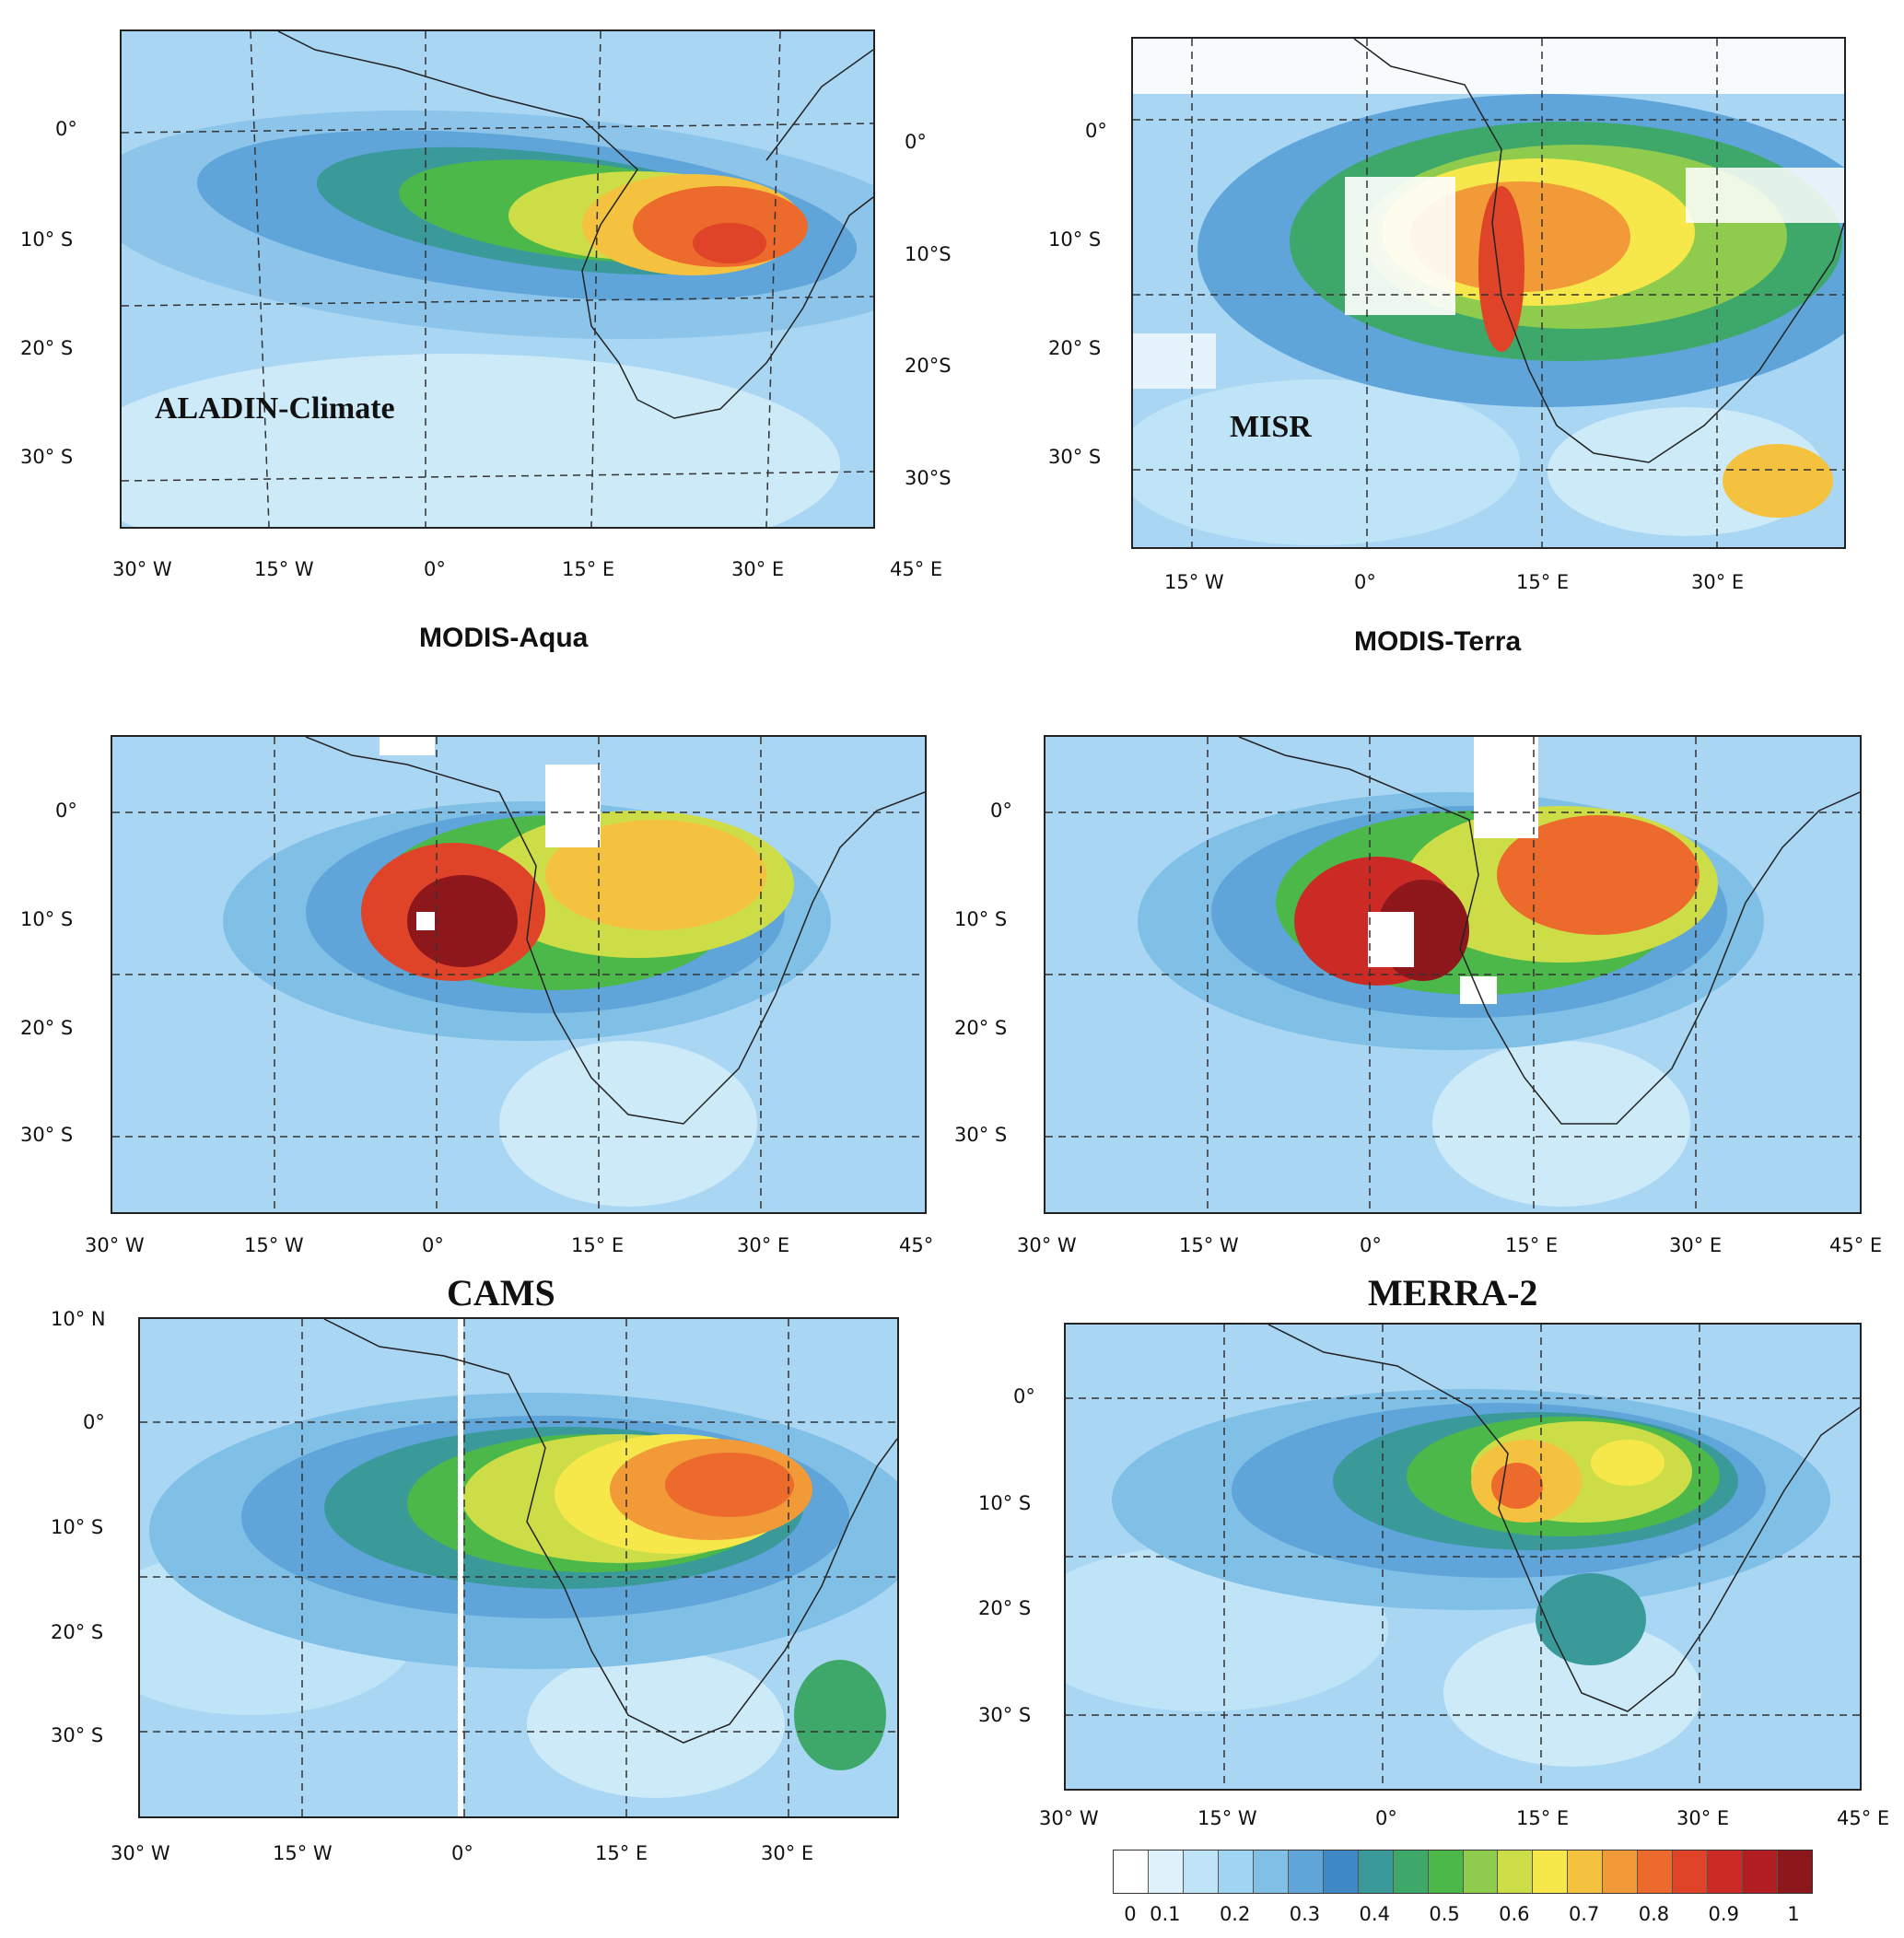 This screenshot has width=1904, height=1938. What do you see at coordinates (1514, 1914) in the screenshot?
I see `colorbar-tick-label: 0.6` at bounding box center [1514, 1914].